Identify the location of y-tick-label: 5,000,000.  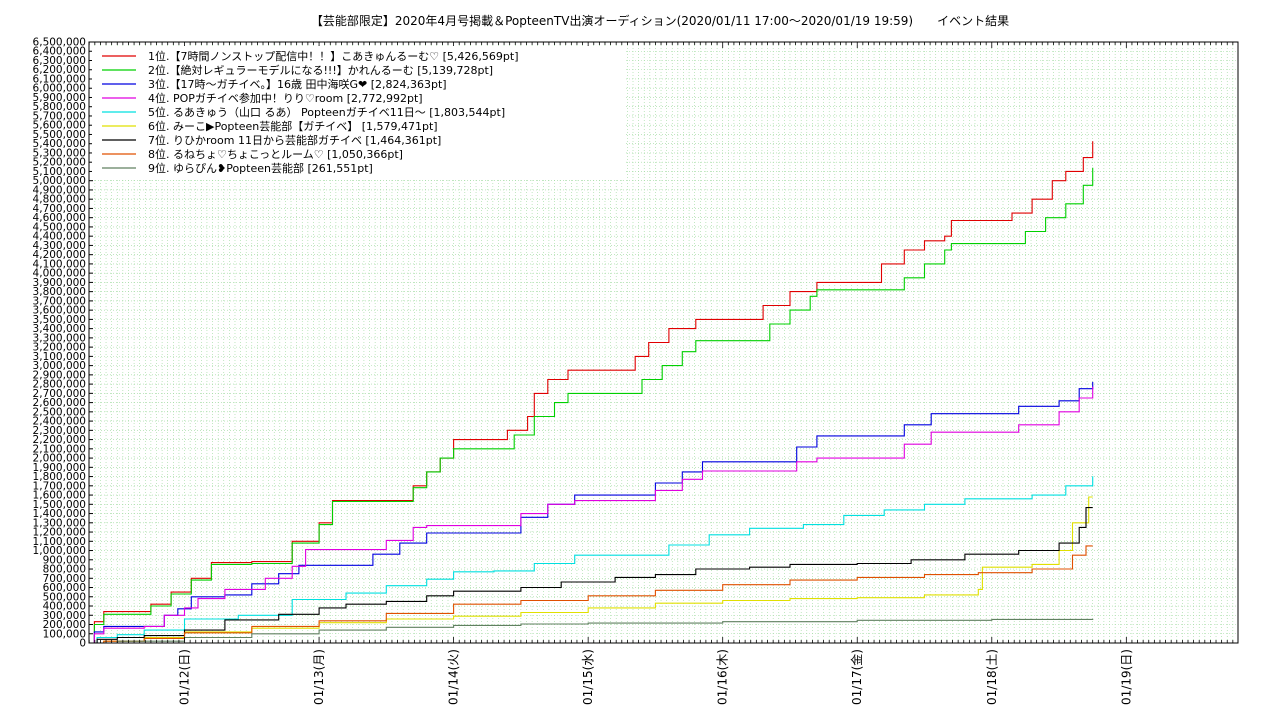
(59, 181).